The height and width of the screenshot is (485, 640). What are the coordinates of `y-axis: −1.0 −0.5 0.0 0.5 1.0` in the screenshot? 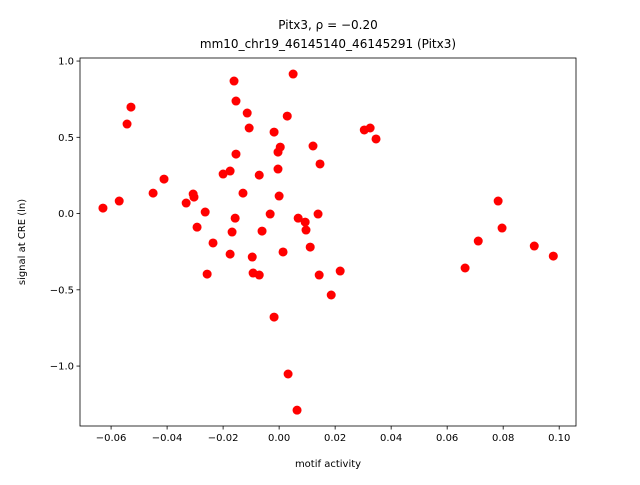 It's located at (65, 215).